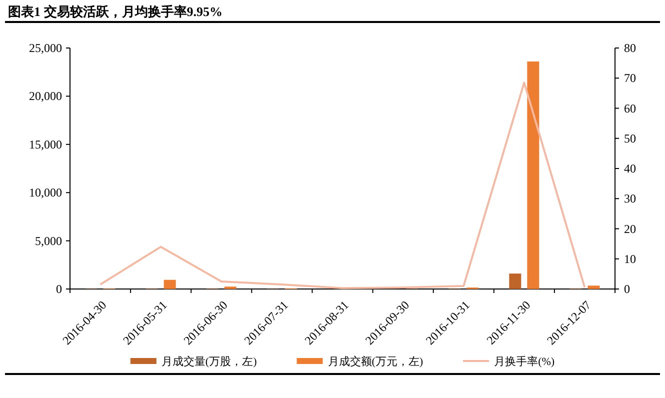  Describe the element at coordinates (630, 169) in the screenshot. I see `y2-tick-label: 40` at that location.